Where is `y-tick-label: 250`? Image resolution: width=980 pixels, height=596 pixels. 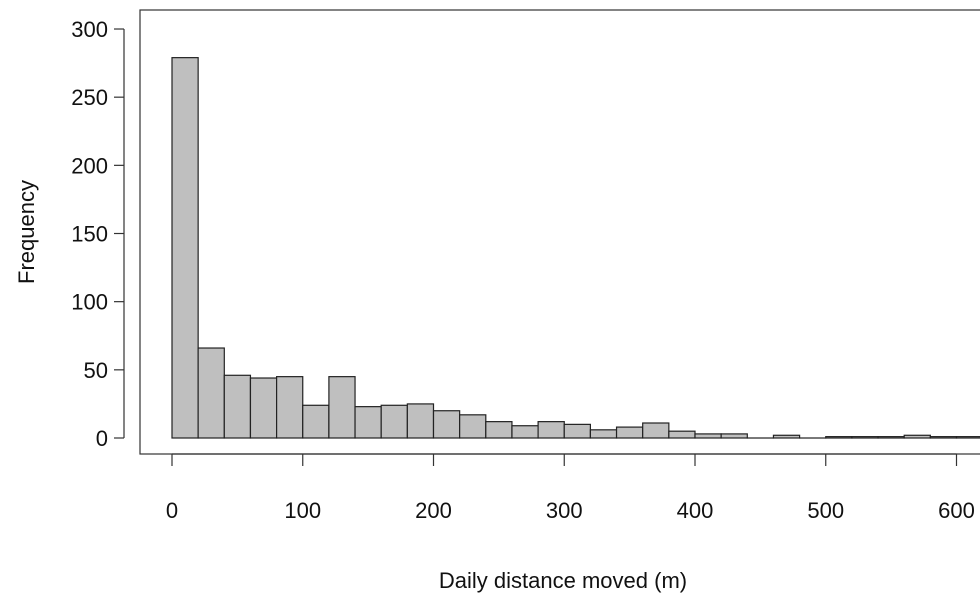 y-tick-label: 250 is located at coordinates (89, 97).